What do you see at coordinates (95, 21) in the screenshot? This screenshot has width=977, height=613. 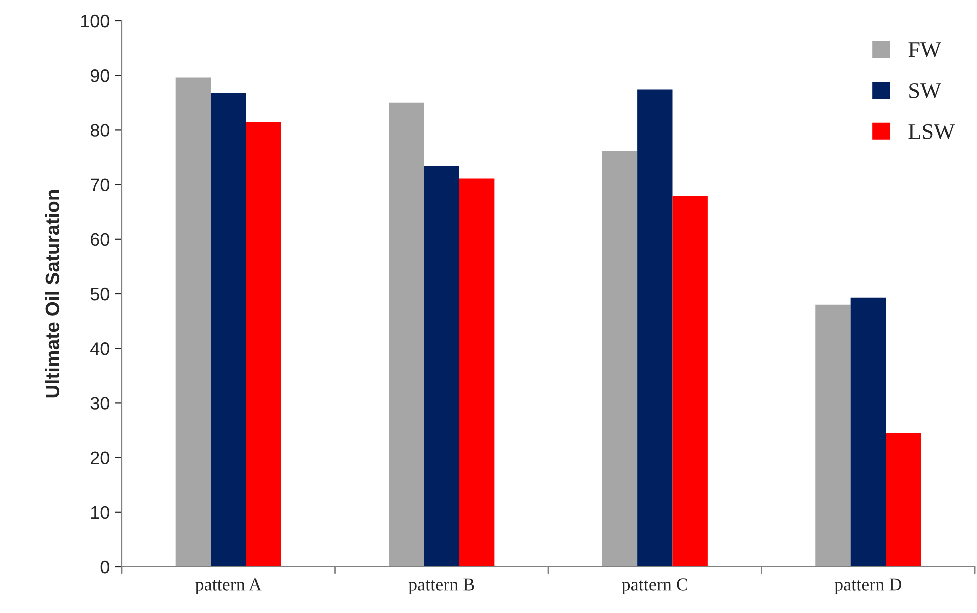 I see `y-tick-label: 100` at bounding box center [95, 21].